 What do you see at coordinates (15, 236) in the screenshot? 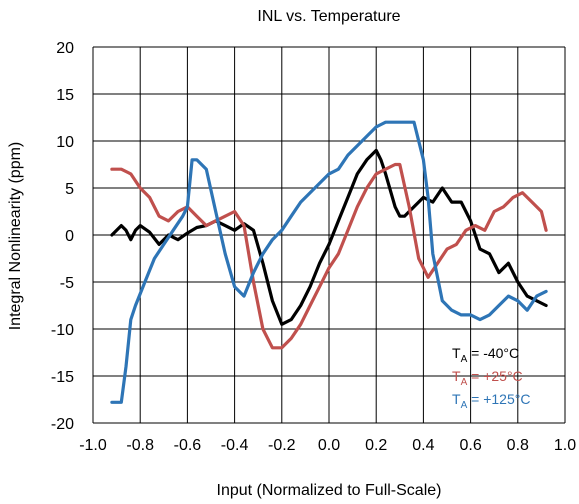
I see `y-axis-label: Integral Nonlinearity (ppm)` at bounding box center [15, 236].